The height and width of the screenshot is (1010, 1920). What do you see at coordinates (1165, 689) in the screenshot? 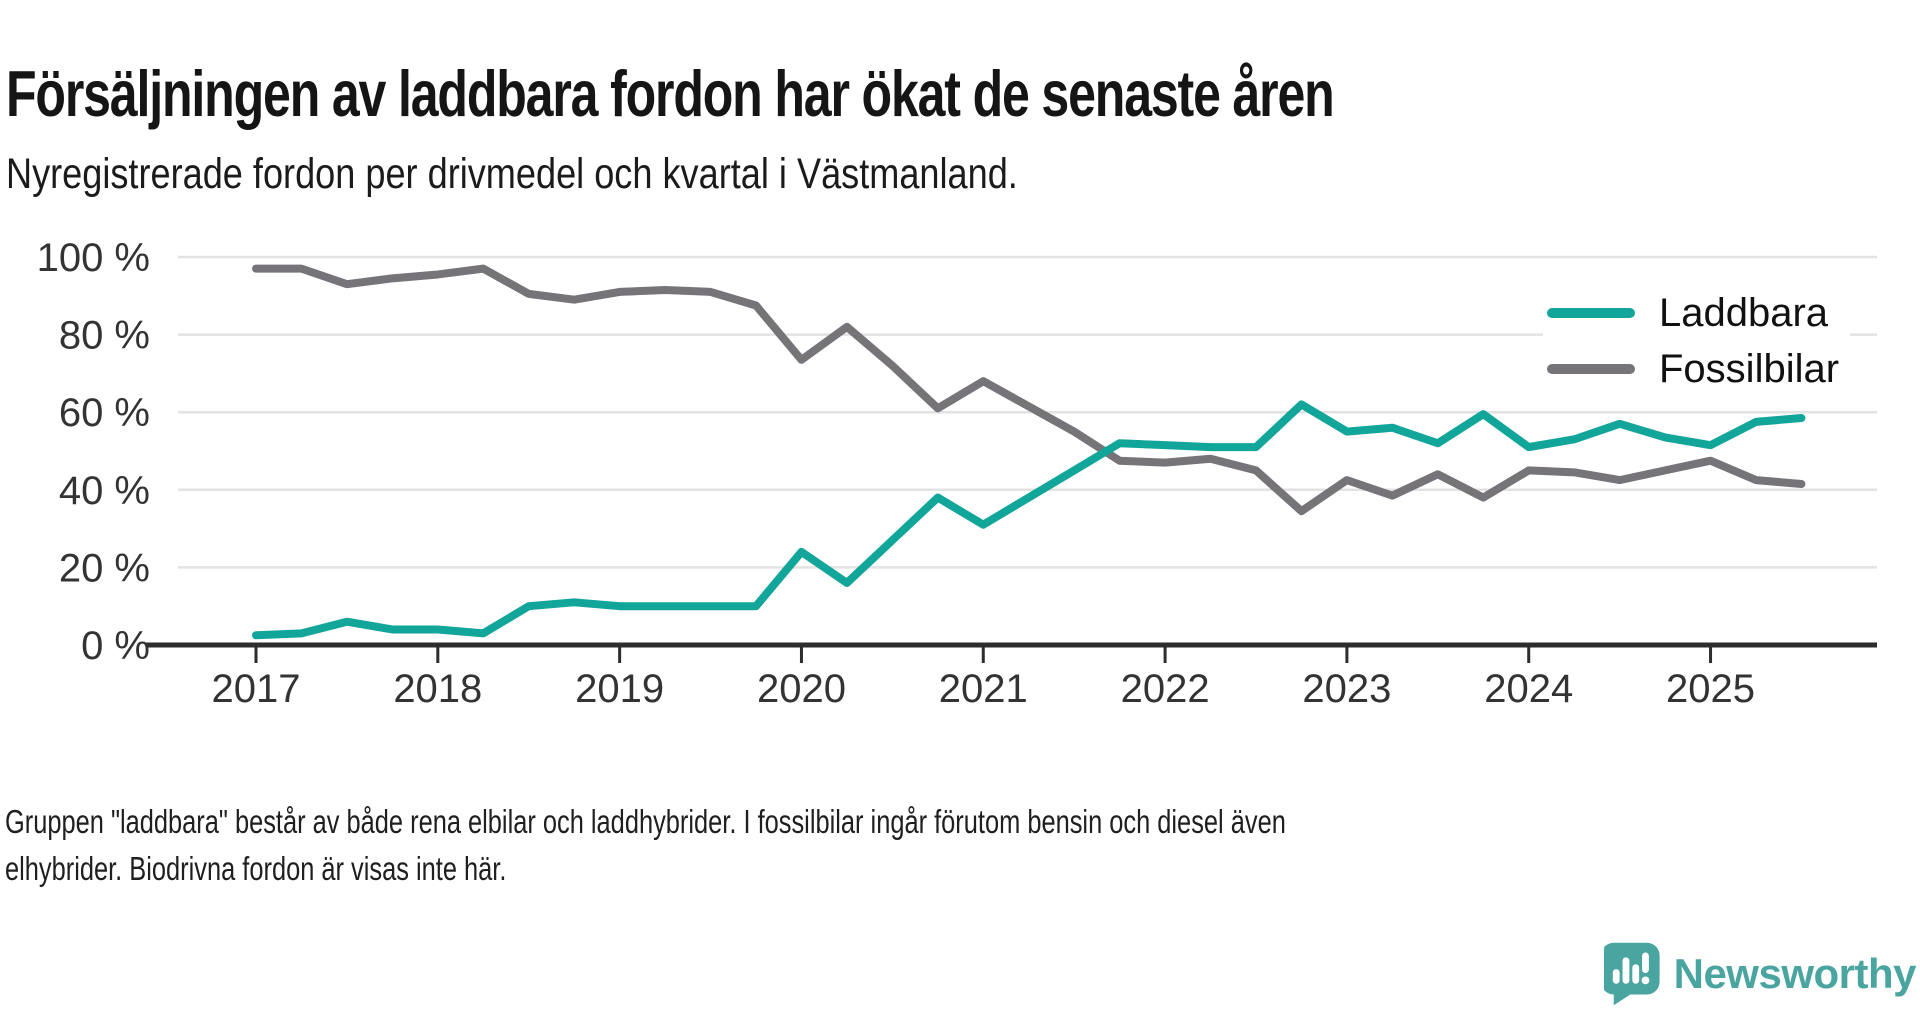
I see `x-tick-label: 2022` at bounding box center [1165, 689].